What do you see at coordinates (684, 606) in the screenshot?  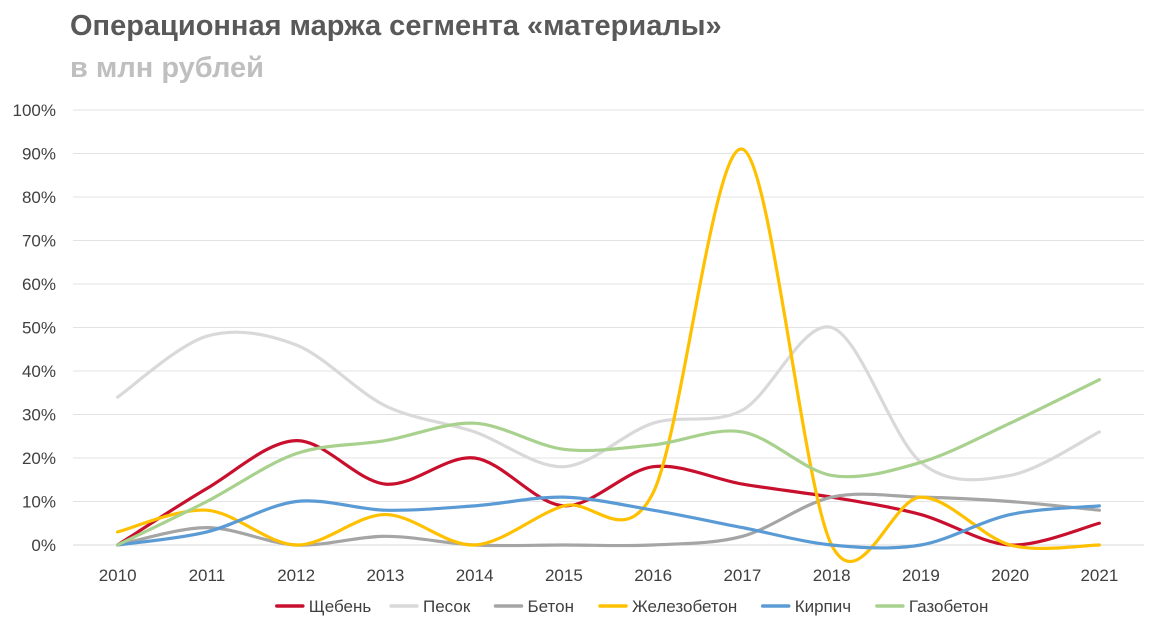 I see `legend-label: Железобетон` at bounding box center [684, 606].